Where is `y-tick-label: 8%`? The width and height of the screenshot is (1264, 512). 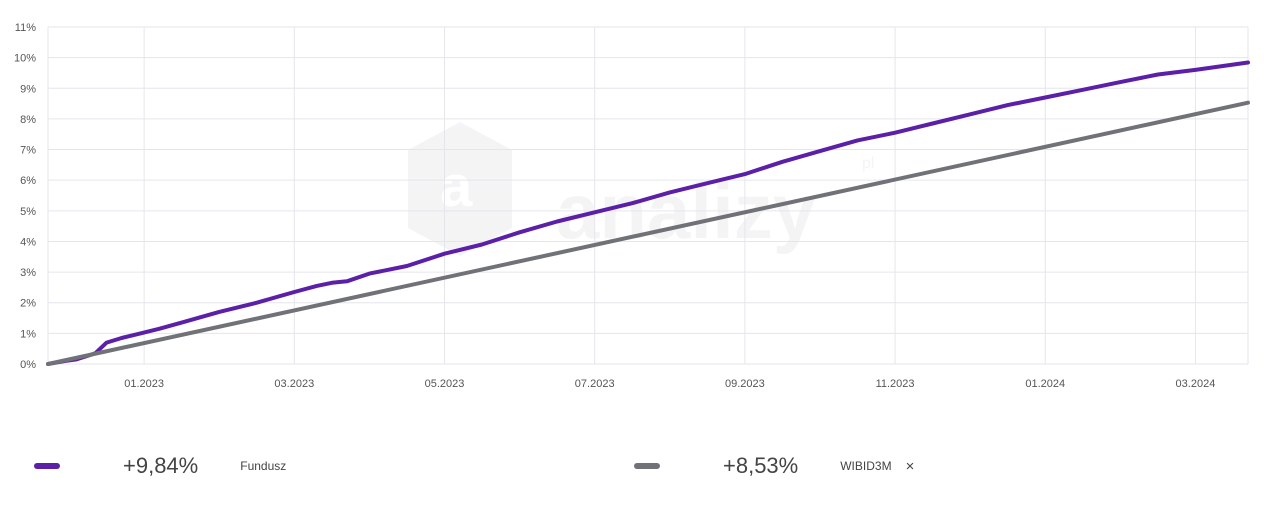 y-tick-label: 8% is located at coordinates (28, 120).